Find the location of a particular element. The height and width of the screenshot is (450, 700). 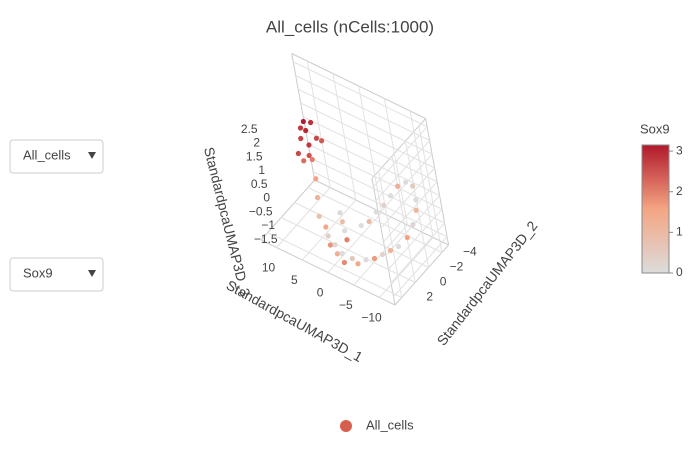

colorbar-tick-label: 2 is located at coordinates (679, 191).